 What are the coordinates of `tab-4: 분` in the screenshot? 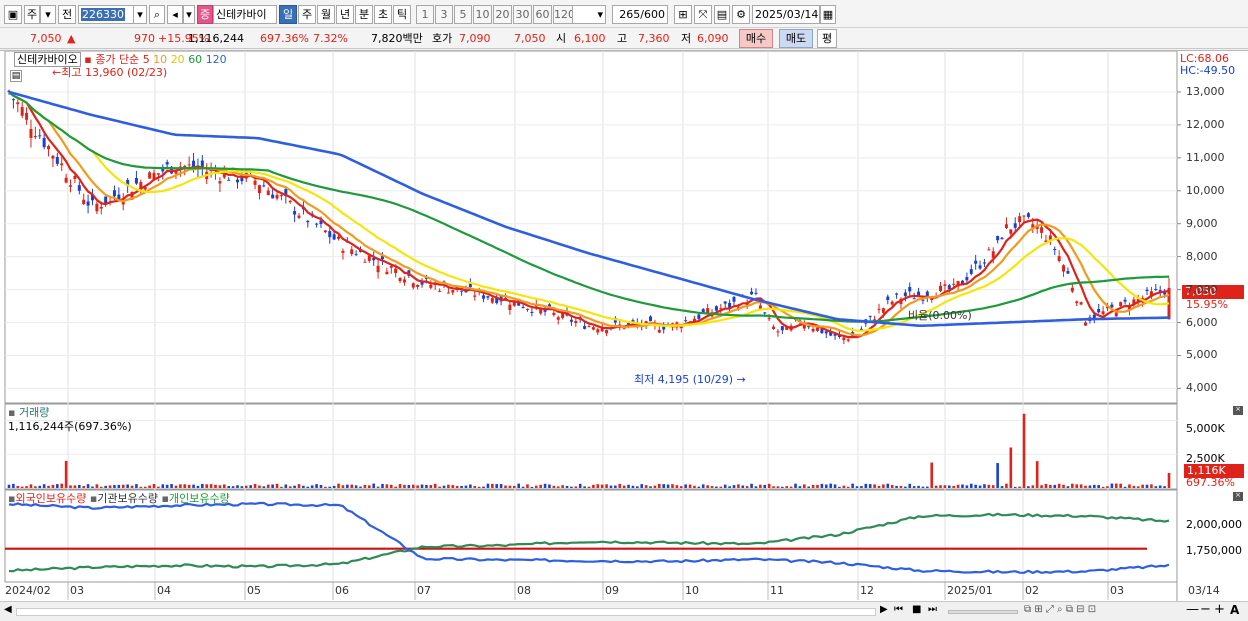 It's located at (364, 14).